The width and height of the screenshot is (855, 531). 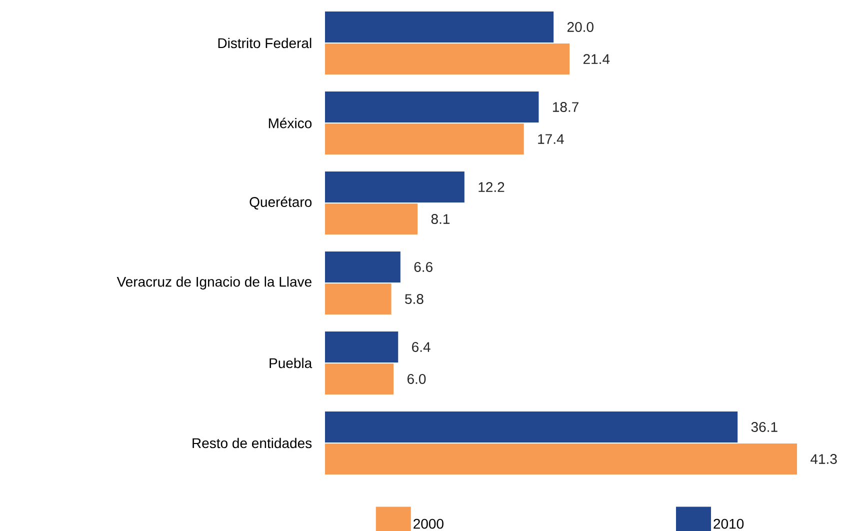 What do you see at coordinates (580, 27) in the screenshot?
I see `data-label: 20.0` at bounding box center [580, 27].